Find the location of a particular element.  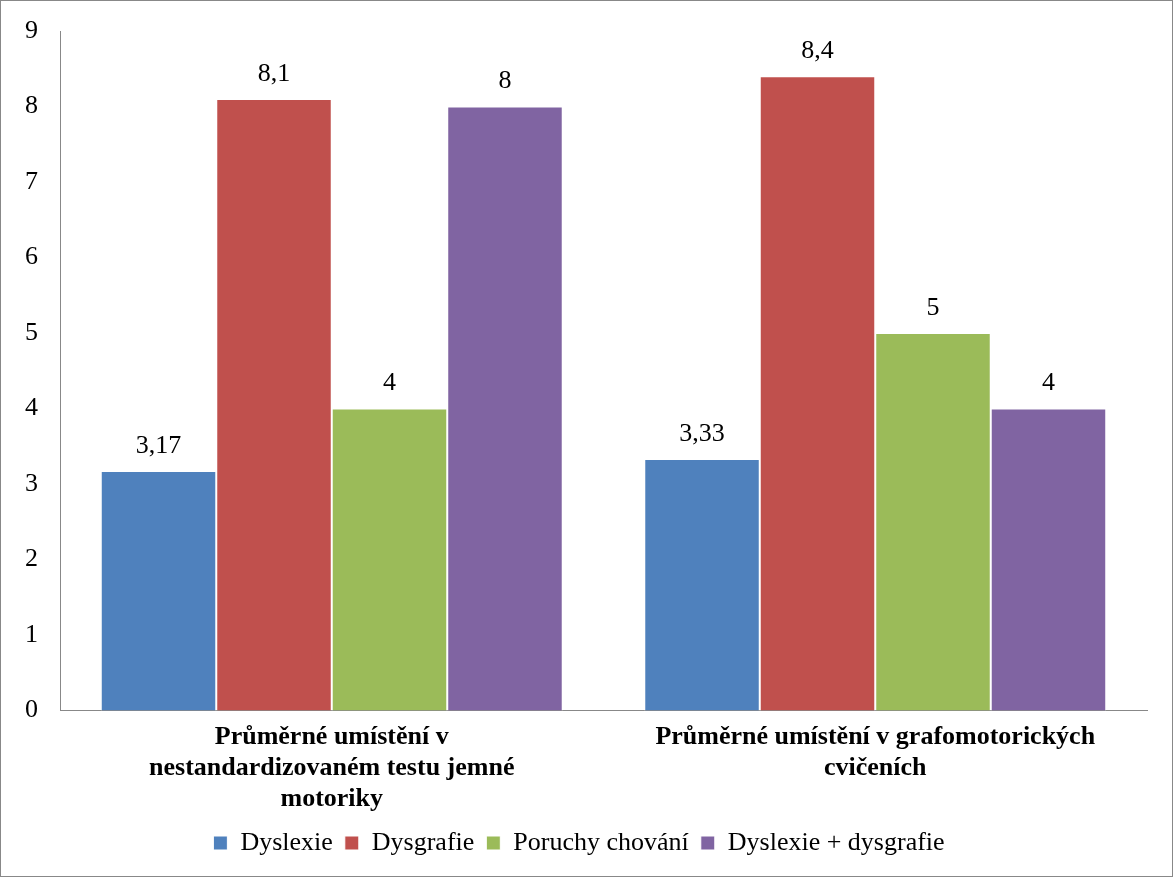

y-tick-label: 0 is located at coordinates (31, 709).